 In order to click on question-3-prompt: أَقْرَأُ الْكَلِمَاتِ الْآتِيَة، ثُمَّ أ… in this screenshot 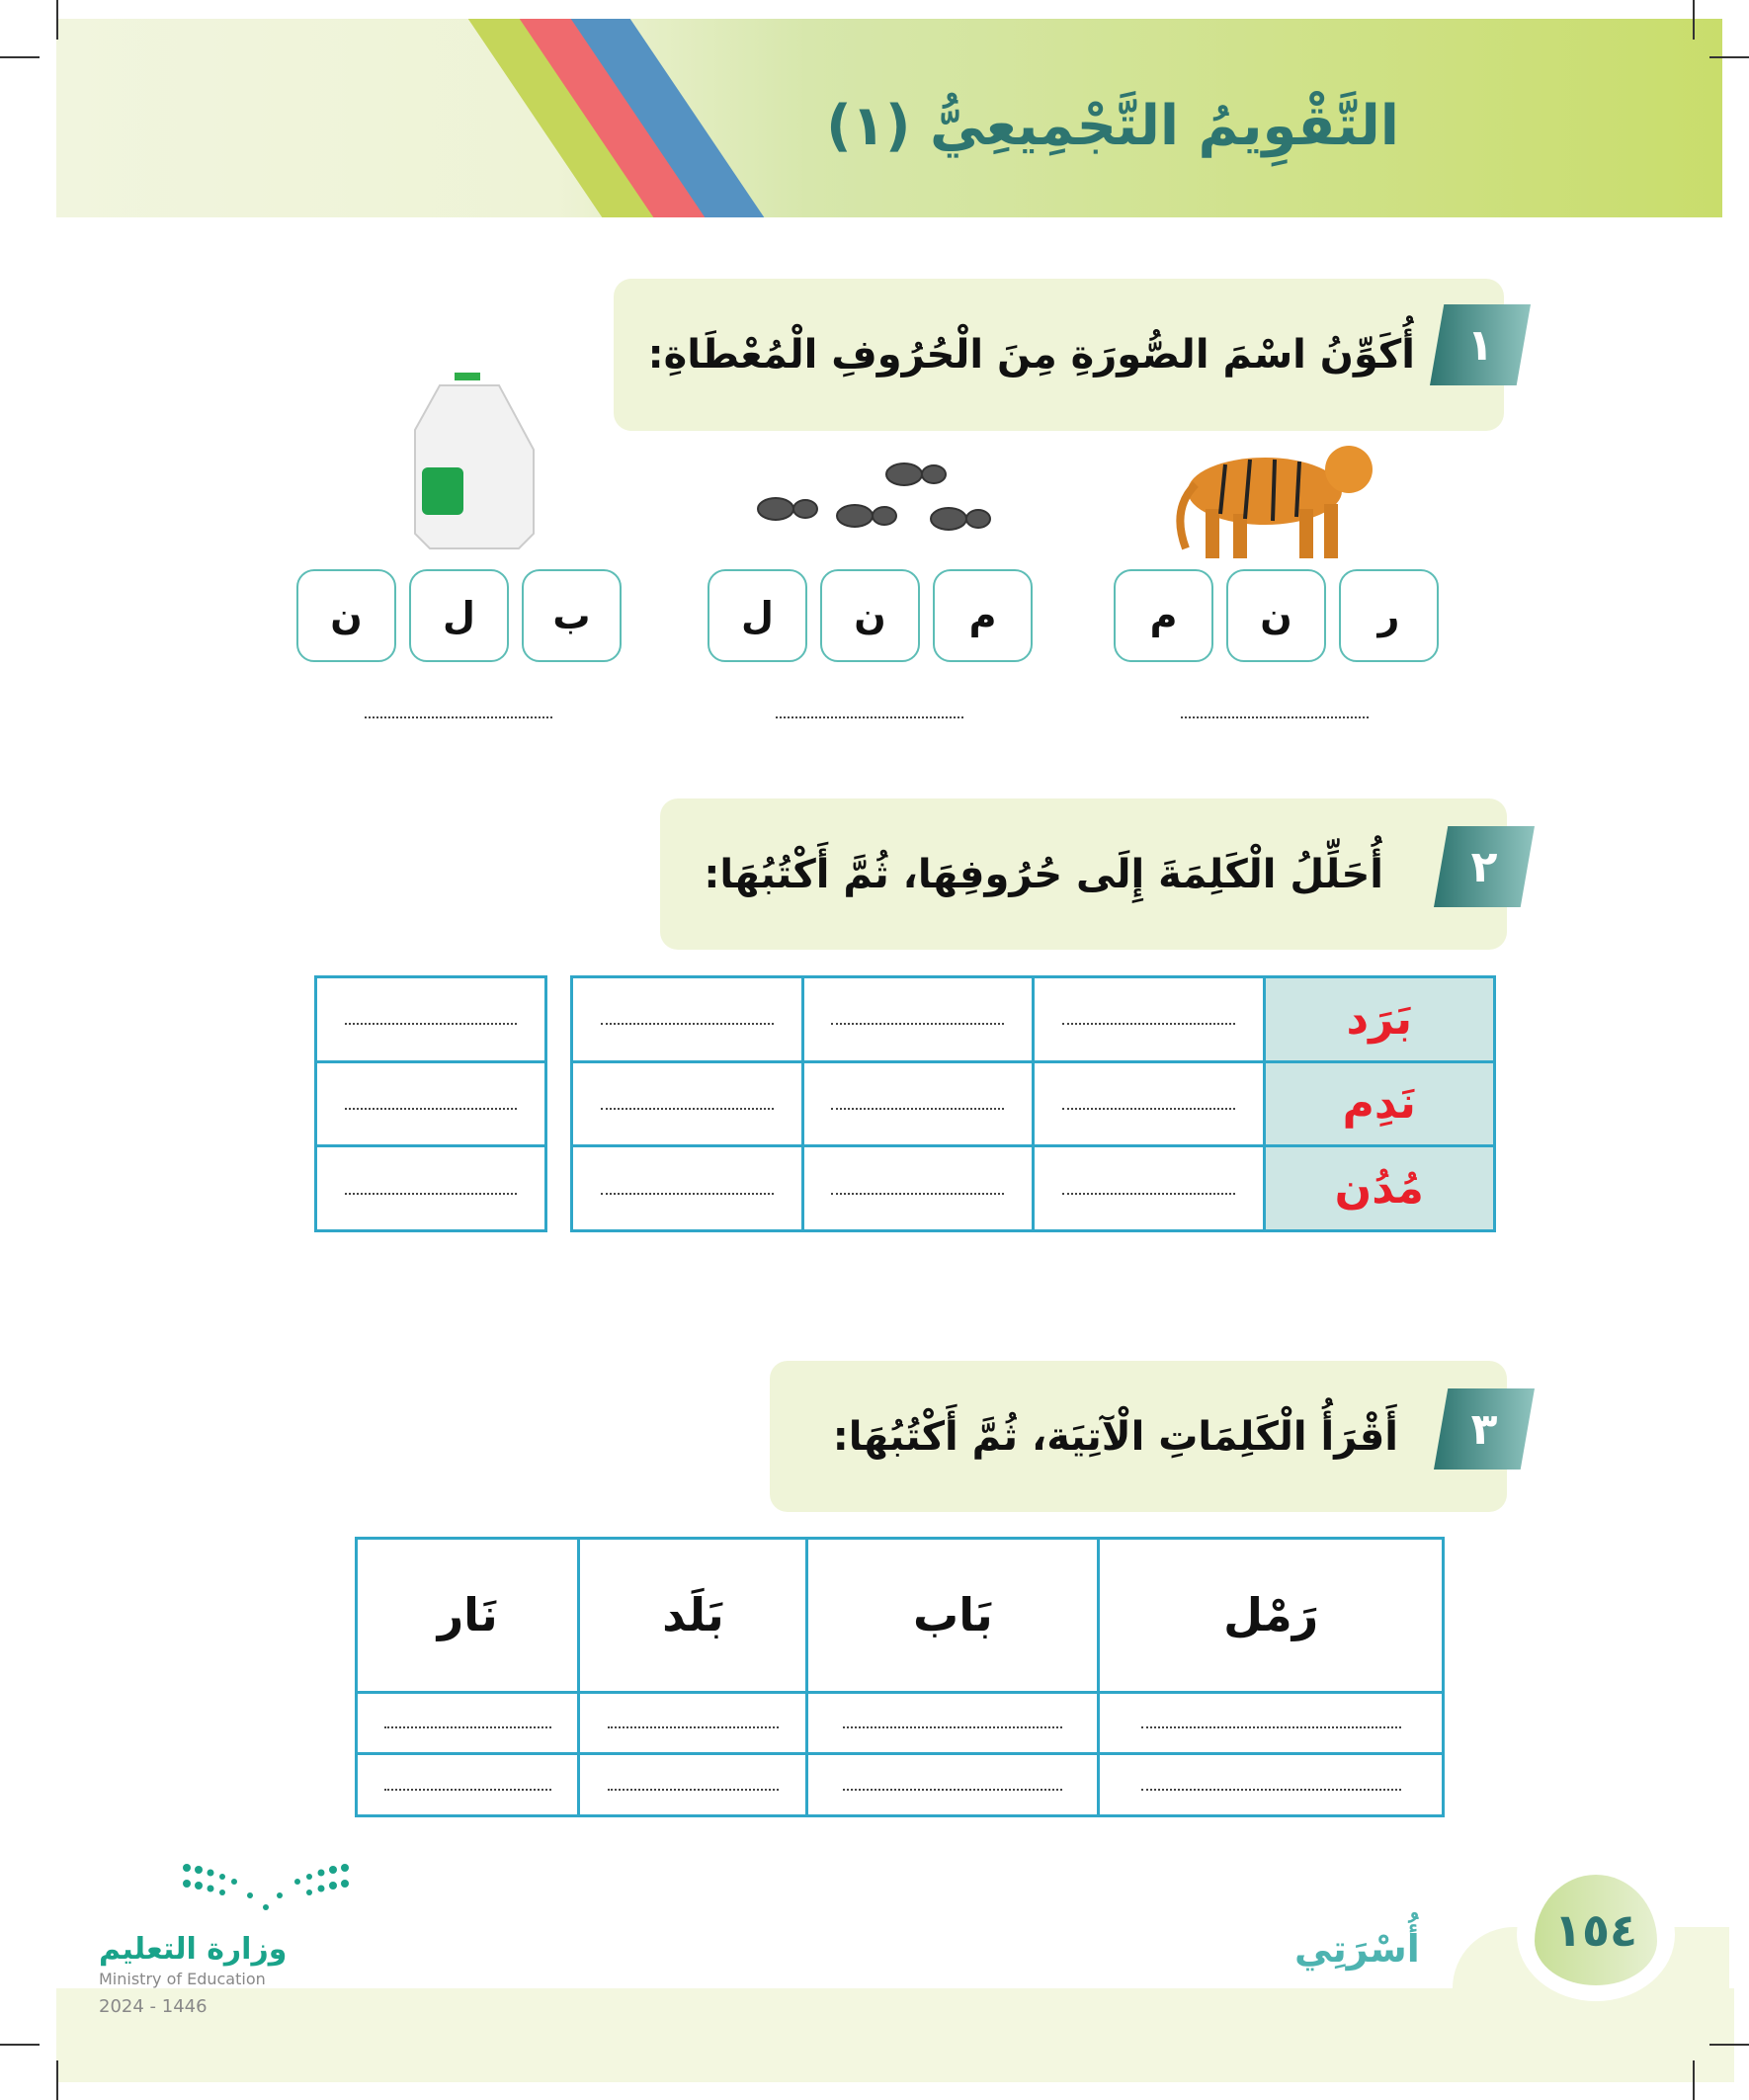, I will do `click(1115, 1436)`.